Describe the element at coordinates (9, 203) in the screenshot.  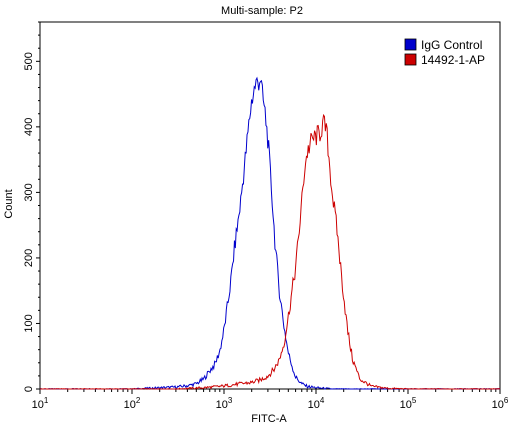
I see `y-axis-label: Count` at that location.